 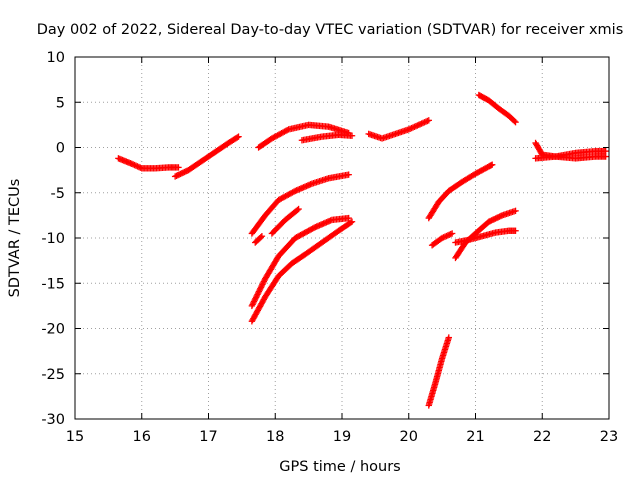 What do you see at coordinates (53, 284) in the screenshot?
I see `y-tick-label: -15` at bounding box center [53, 284].